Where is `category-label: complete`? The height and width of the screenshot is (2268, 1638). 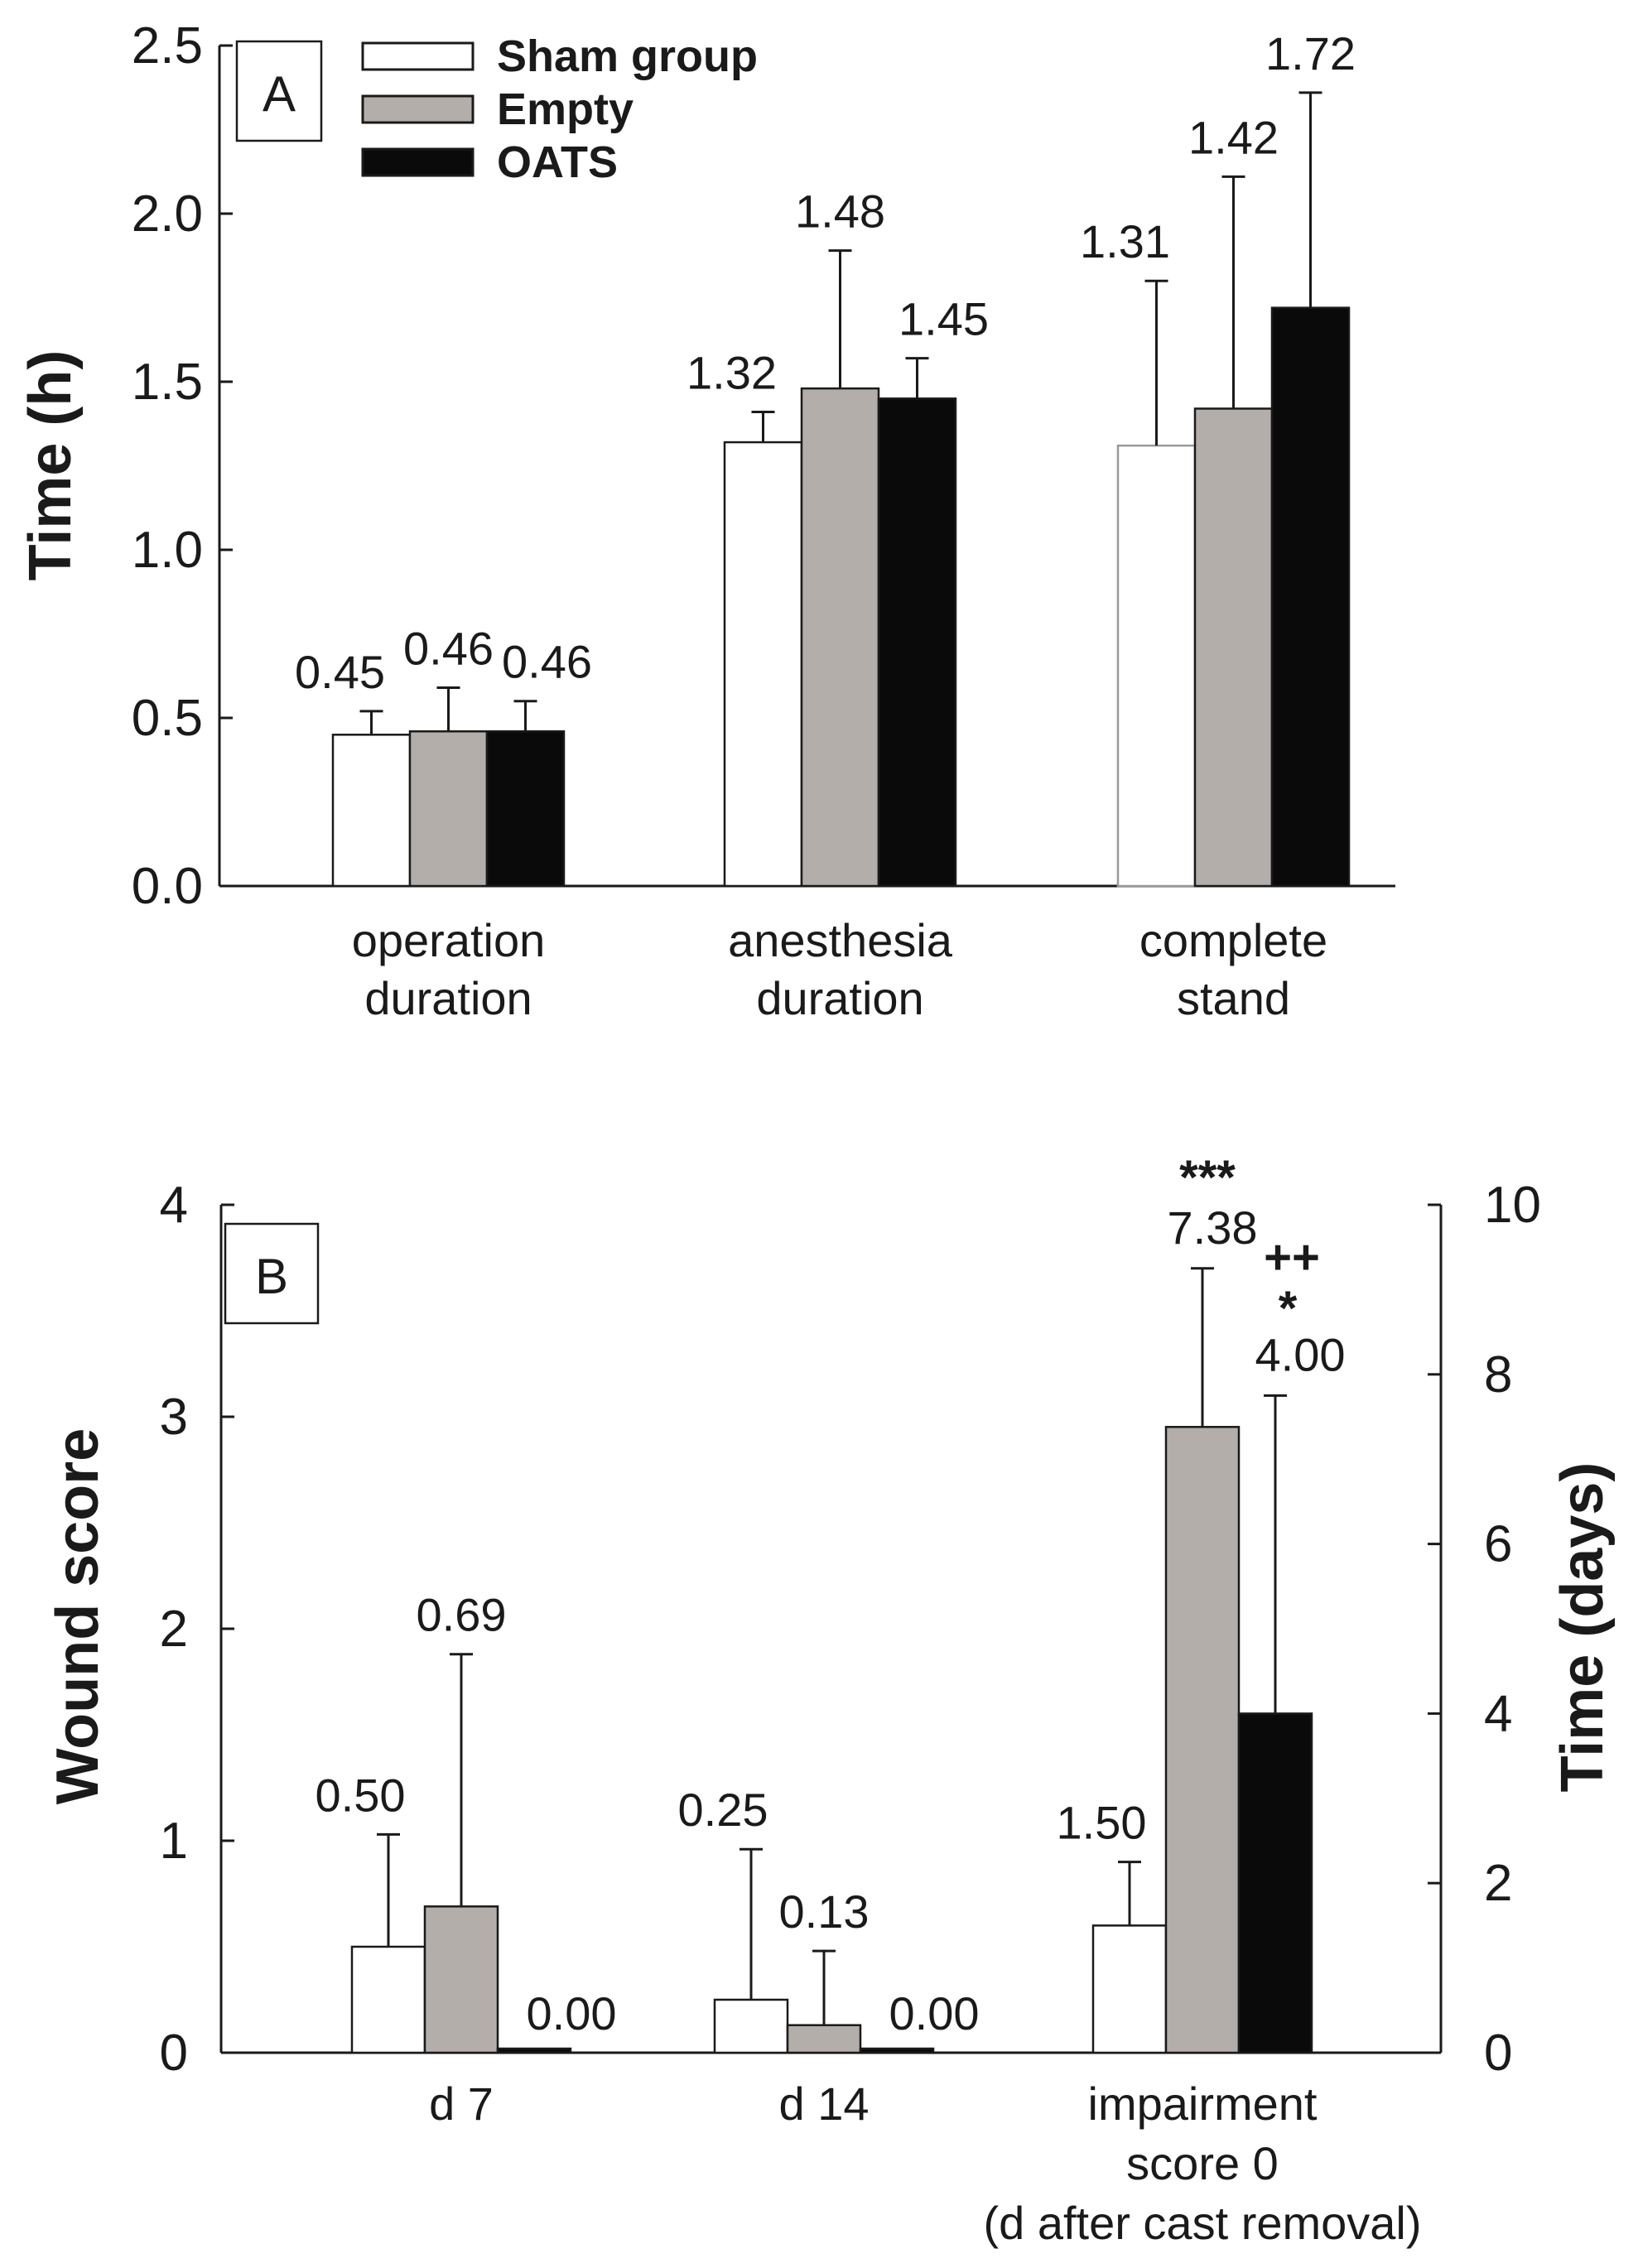
category-label: complete is located at coordinates (1233, 940).